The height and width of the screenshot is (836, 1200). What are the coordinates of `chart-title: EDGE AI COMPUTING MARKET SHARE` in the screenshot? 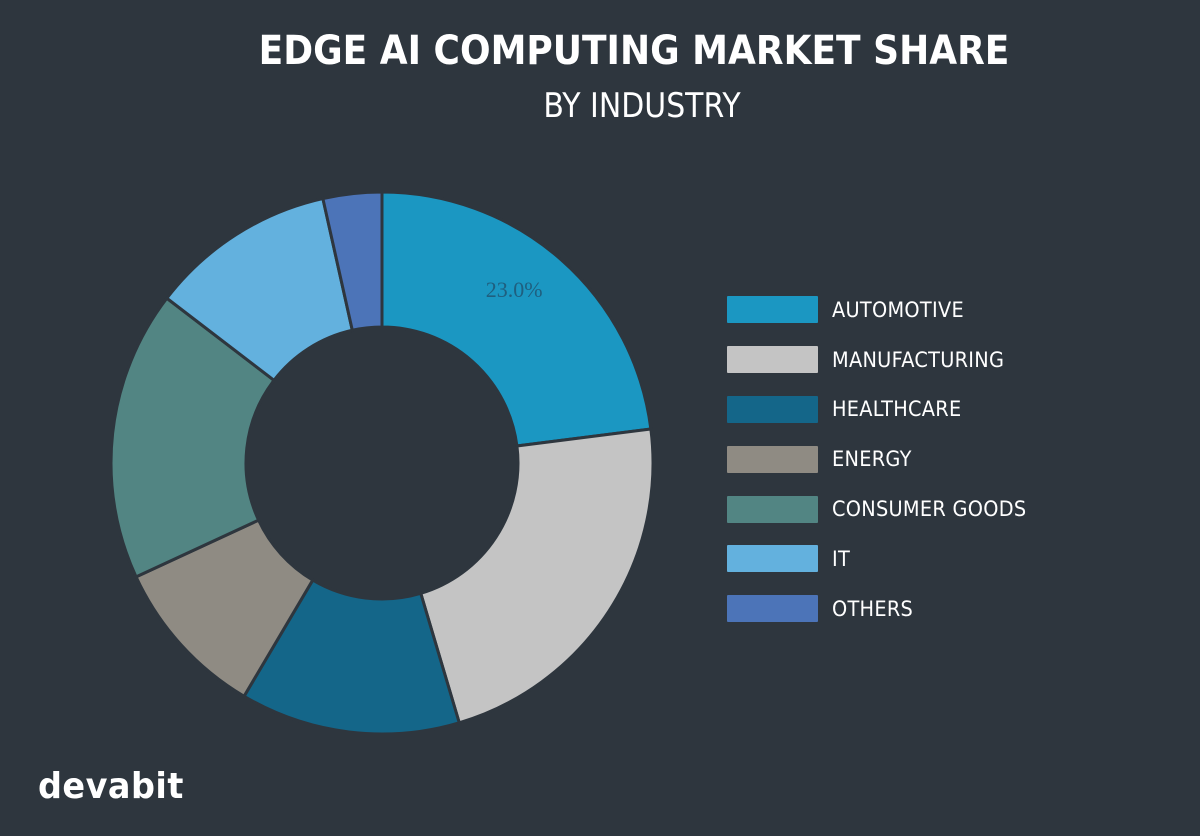 It's located at (634, 51).